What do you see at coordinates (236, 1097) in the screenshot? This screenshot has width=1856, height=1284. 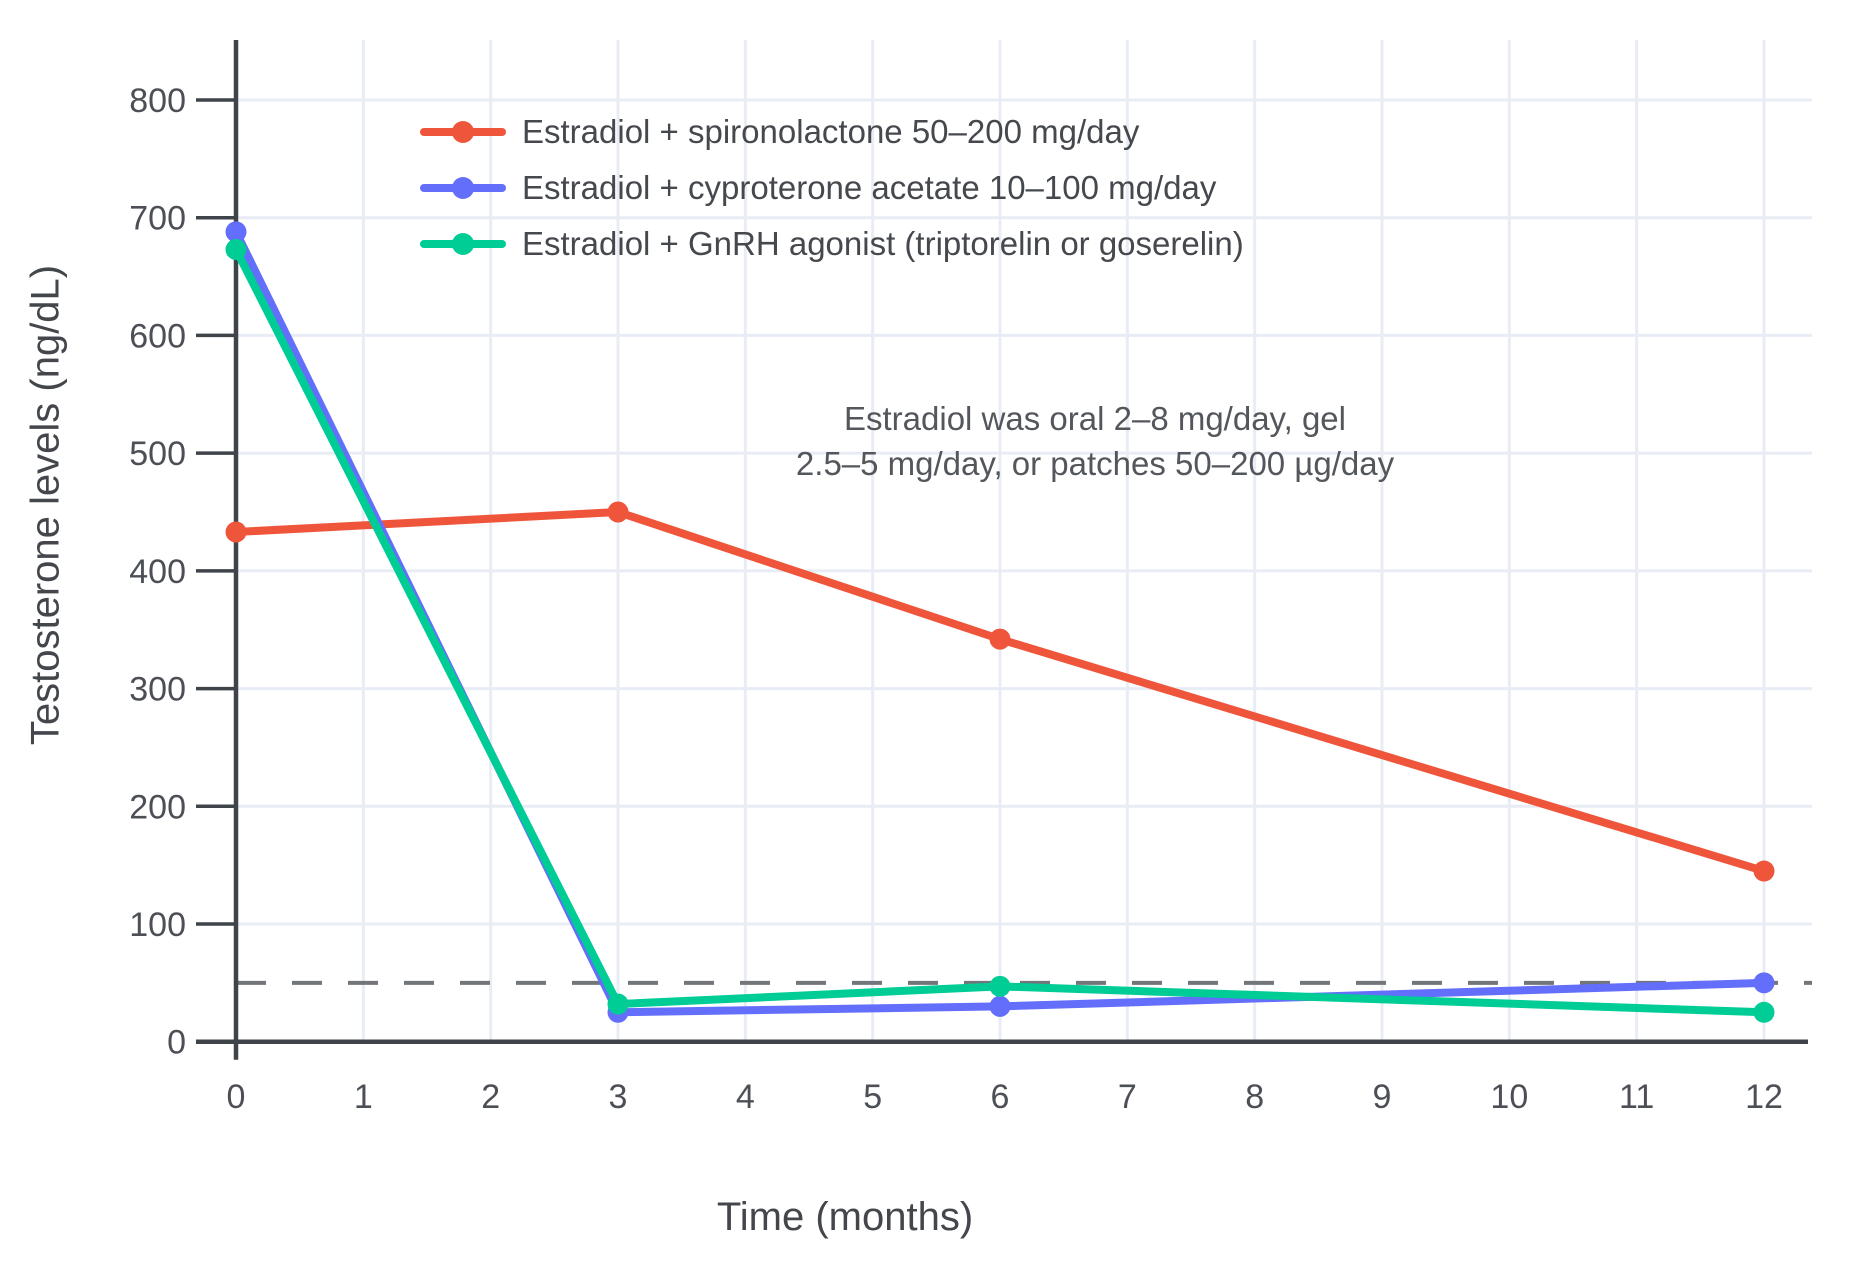 I see `x-tick-label: 0` at bounding box center [236, 1097].